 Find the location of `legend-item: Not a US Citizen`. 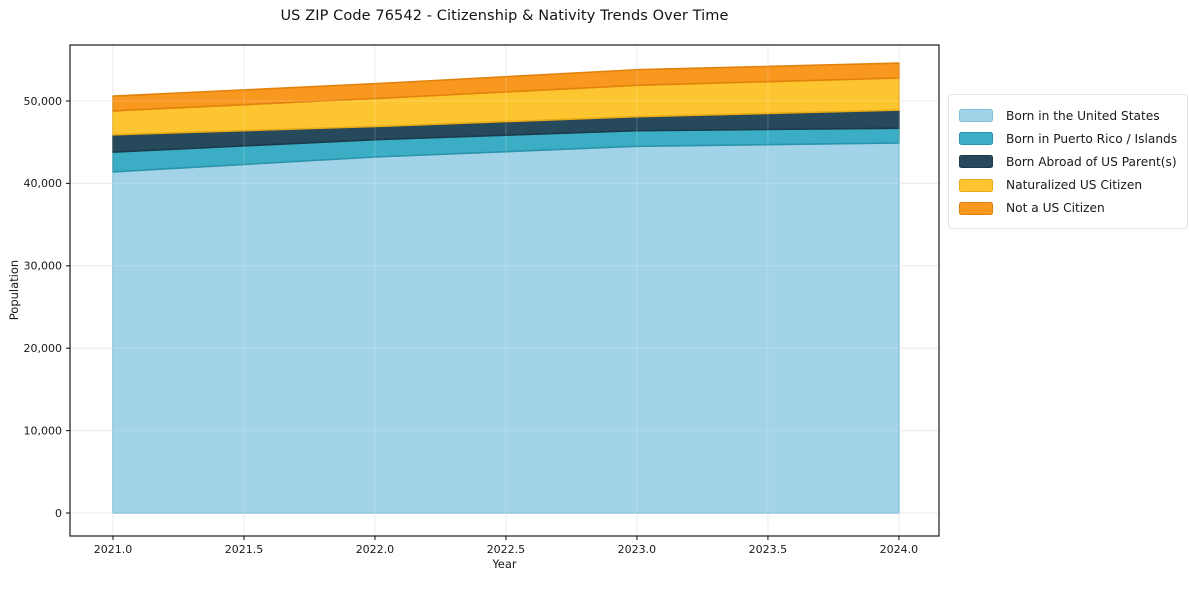

legend-item: Not a US Citizen is located at coordinates (1068, 208).